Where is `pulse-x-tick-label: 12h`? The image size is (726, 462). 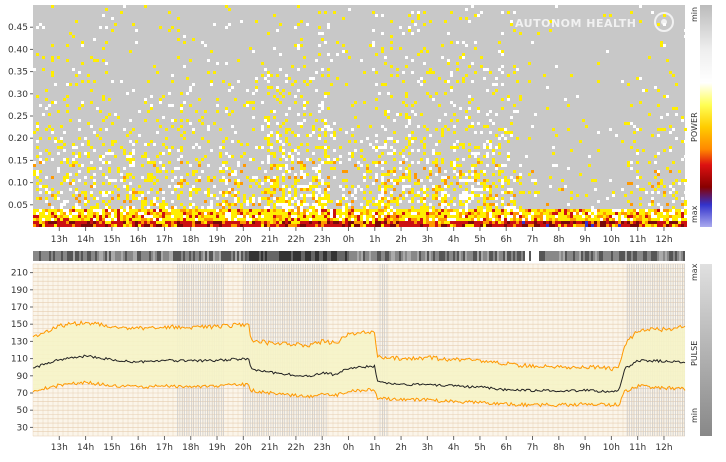 pulse-x-tick-label: 12h is located at coordinates (663, 448).